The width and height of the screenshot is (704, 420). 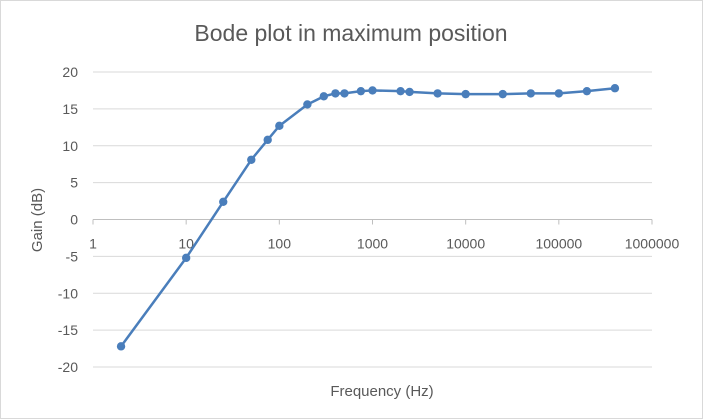 What do you see at coordinates (70, 72) in the screenshot?
I see `y-tick-label: 20` at bounding box center [70, 72].